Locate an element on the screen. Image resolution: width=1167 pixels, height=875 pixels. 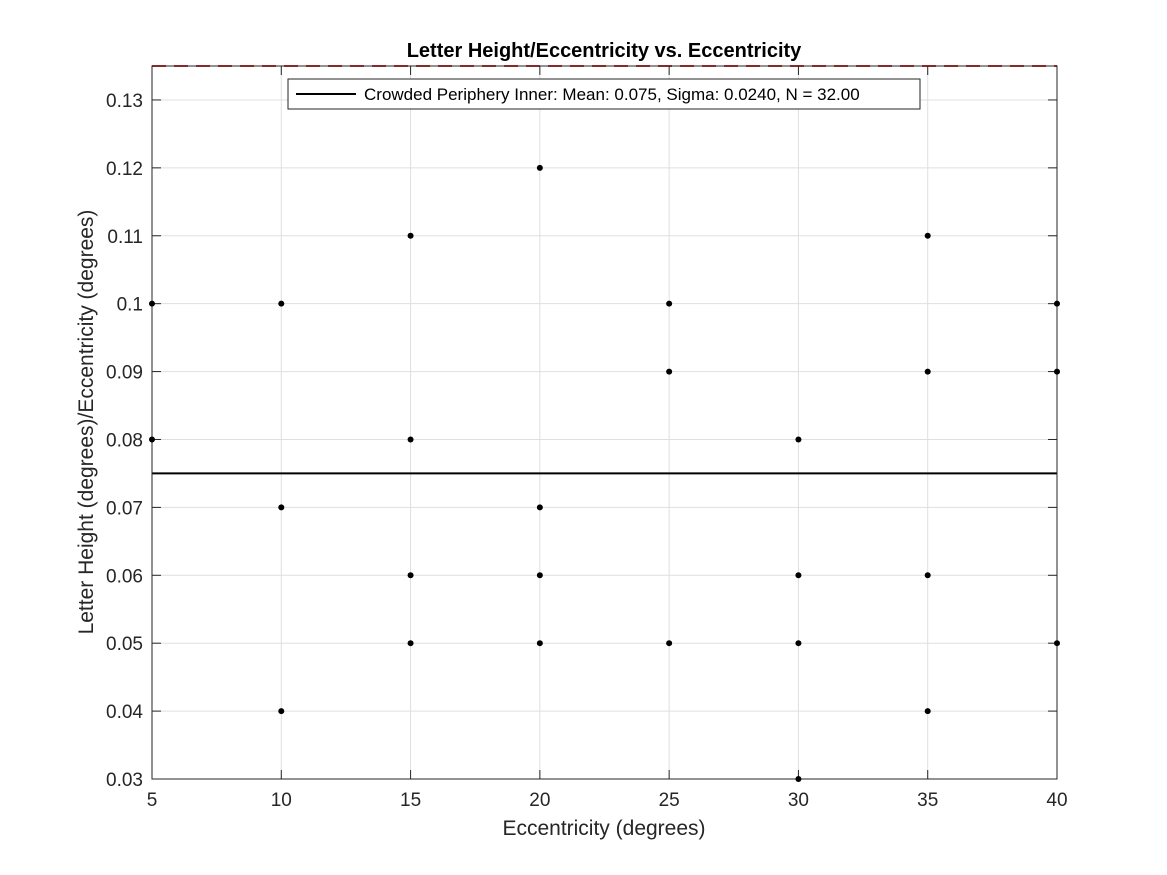
y-tick-label: 0.12 is located at coordinates (124, 169).